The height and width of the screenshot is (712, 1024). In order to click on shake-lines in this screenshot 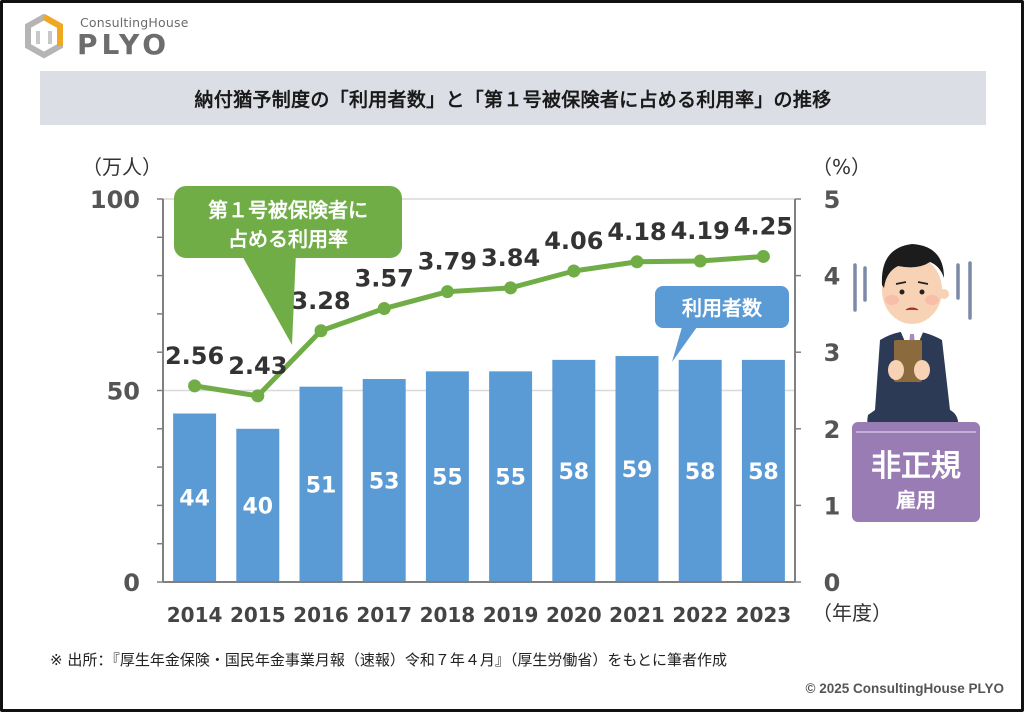, I will do `click(912, 290)`.